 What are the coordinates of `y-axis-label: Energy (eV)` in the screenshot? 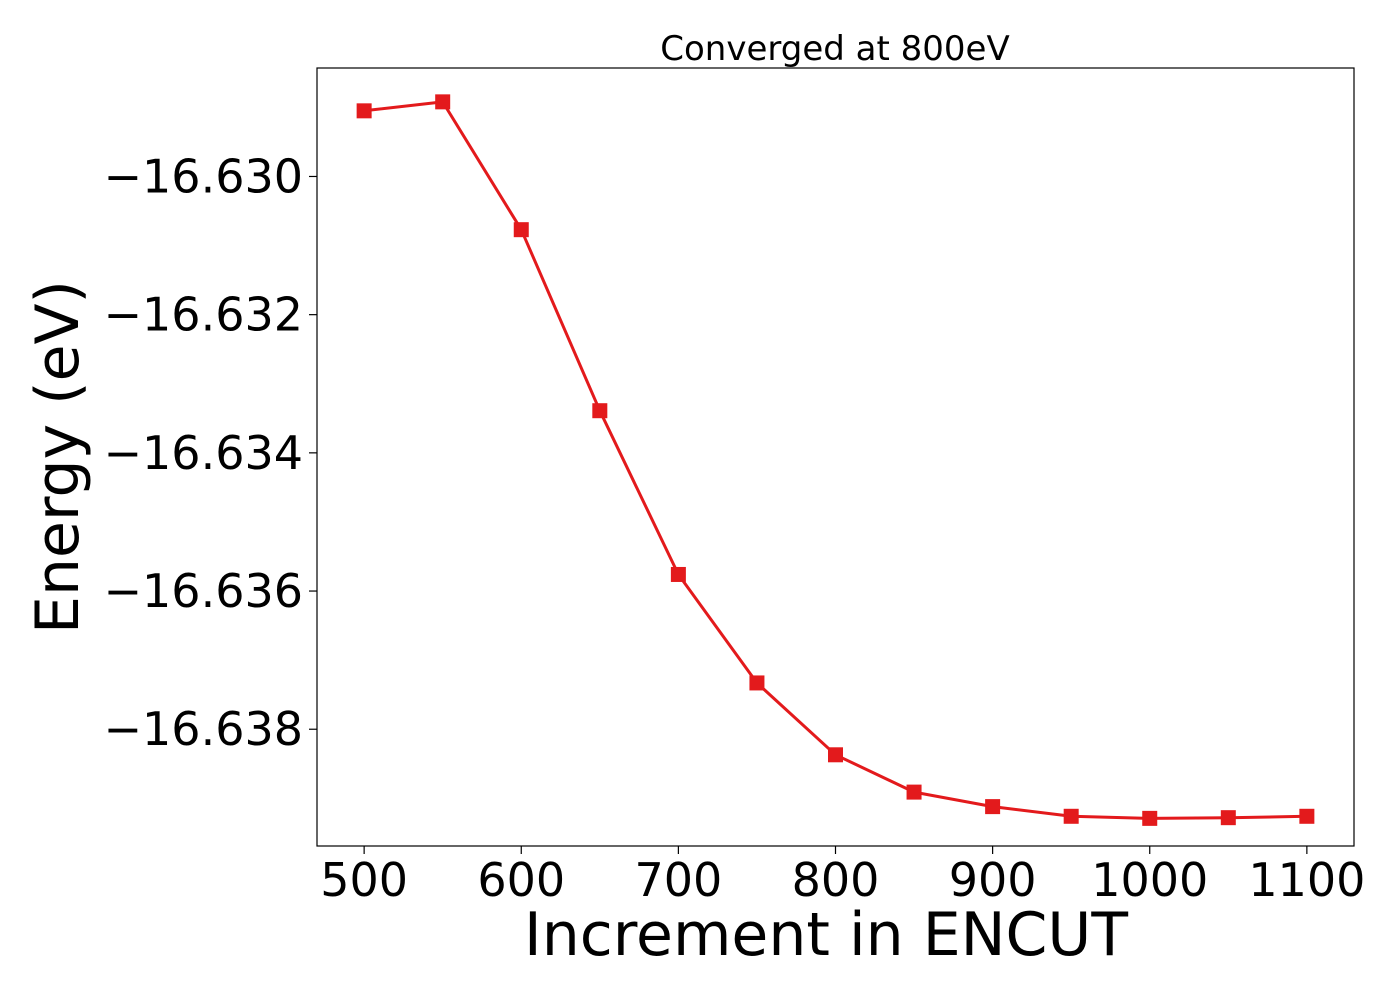 It's located at (58, 457).